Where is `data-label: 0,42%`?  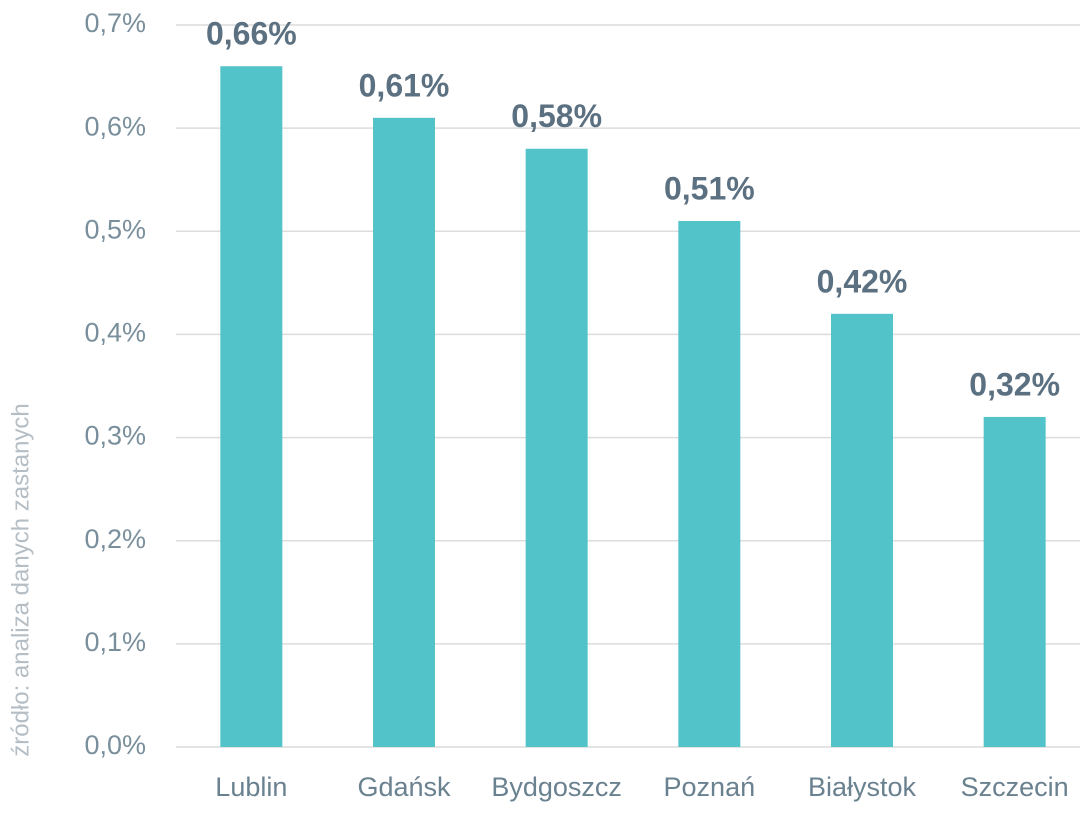 data-label: 0,42% is located at coordinates (862, 281).